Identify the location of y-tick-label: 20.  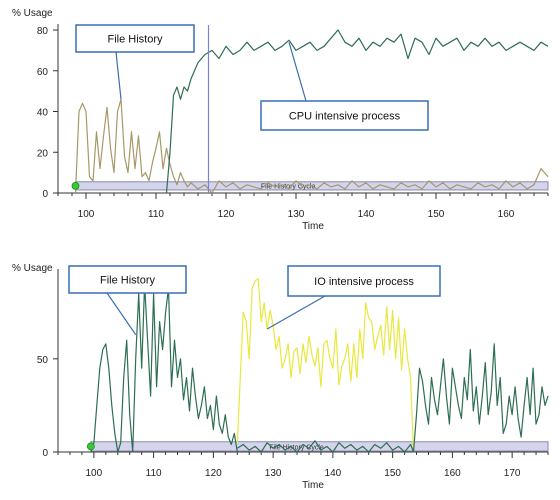
(43, 153).